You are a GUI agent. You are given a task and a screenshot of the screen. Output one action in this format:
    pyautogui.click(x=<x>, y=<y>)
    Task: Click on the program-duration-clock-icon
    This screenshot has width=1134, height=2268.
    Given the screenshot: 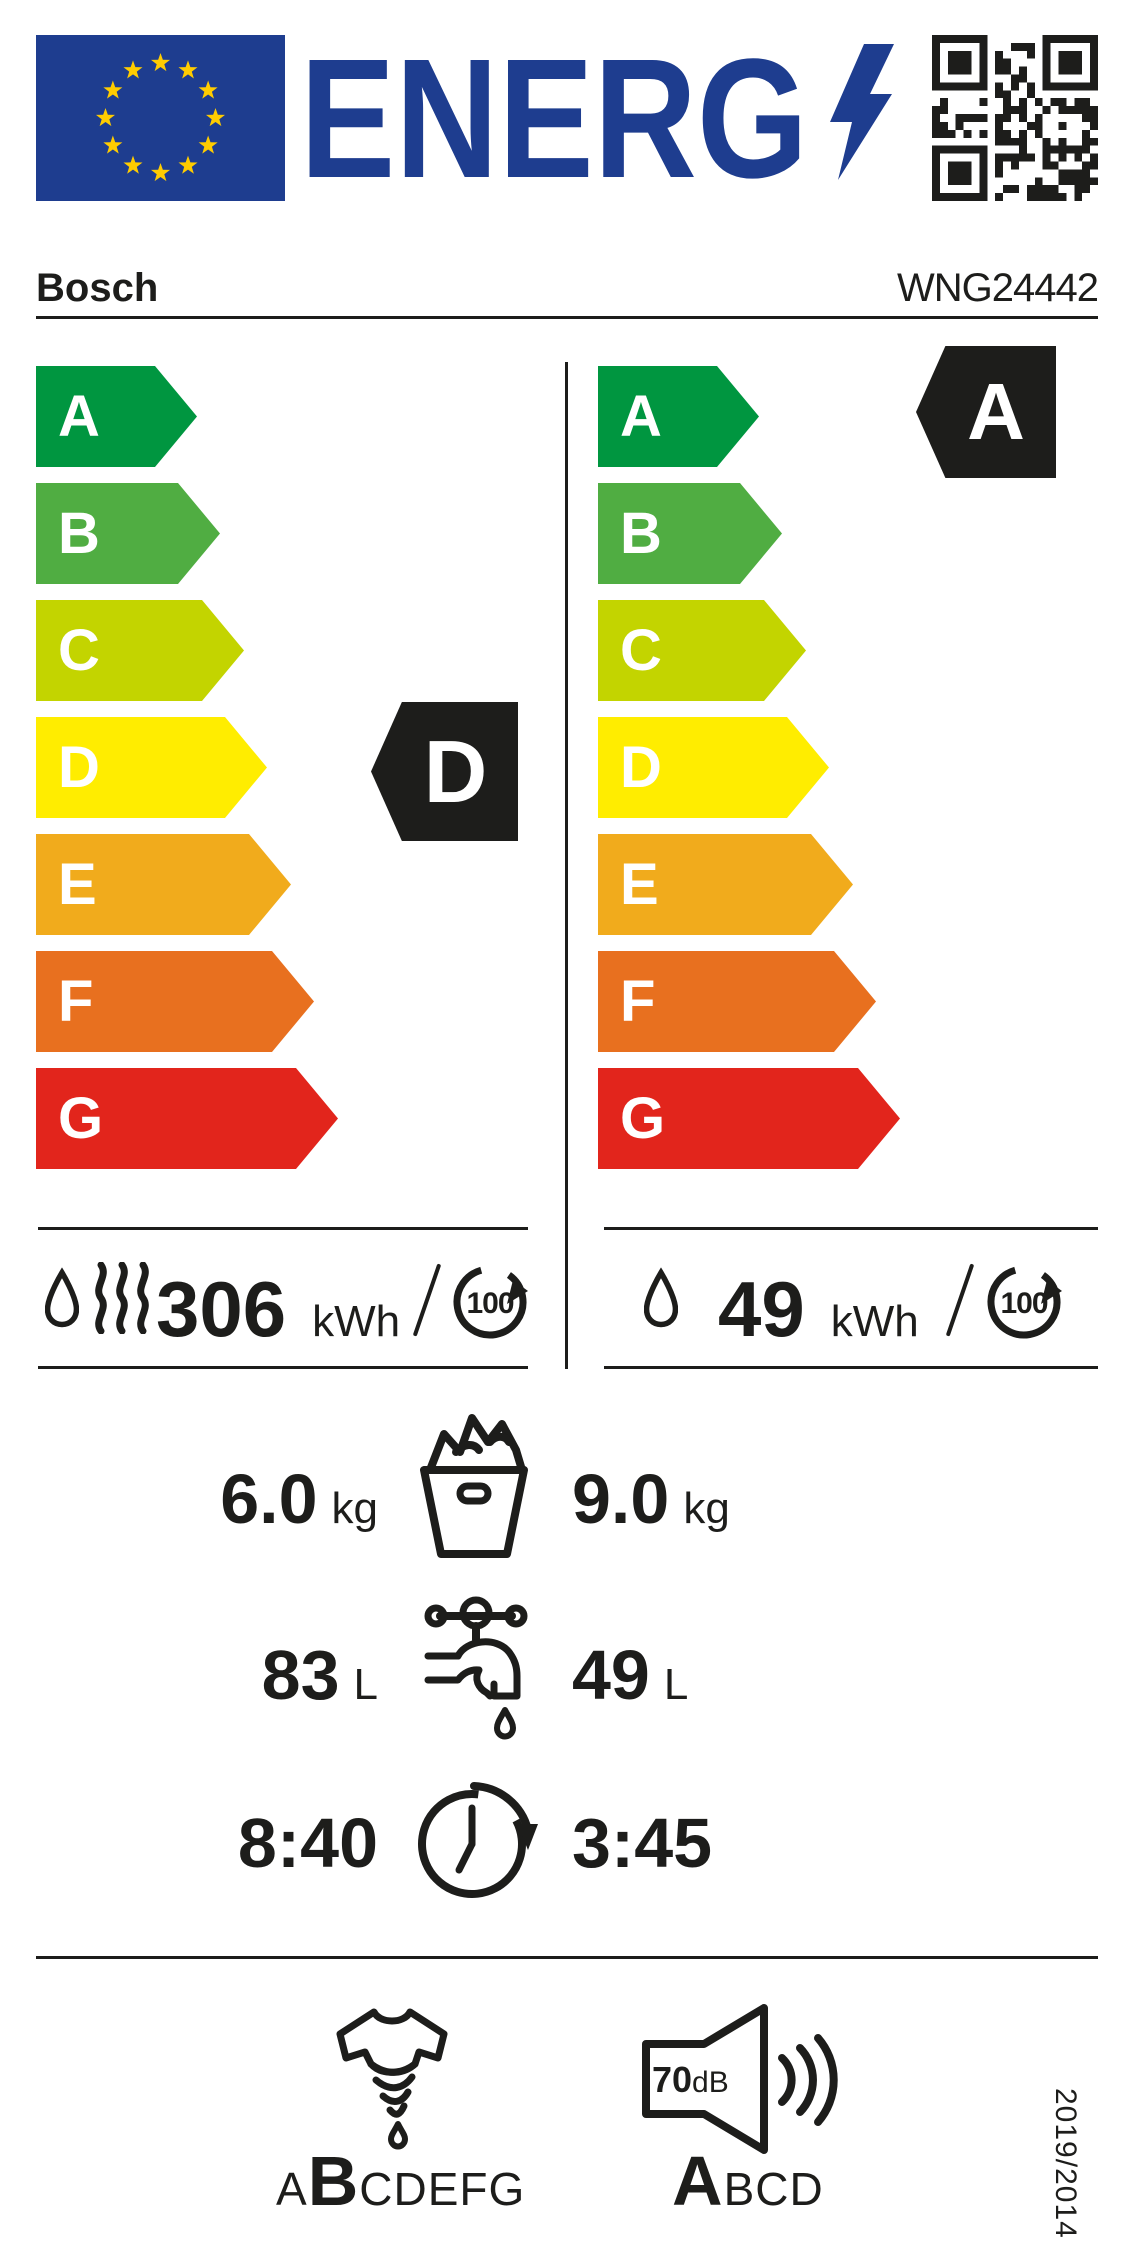 What is the action you would take?
    pyautogui.click(x=478, y=1840)
    